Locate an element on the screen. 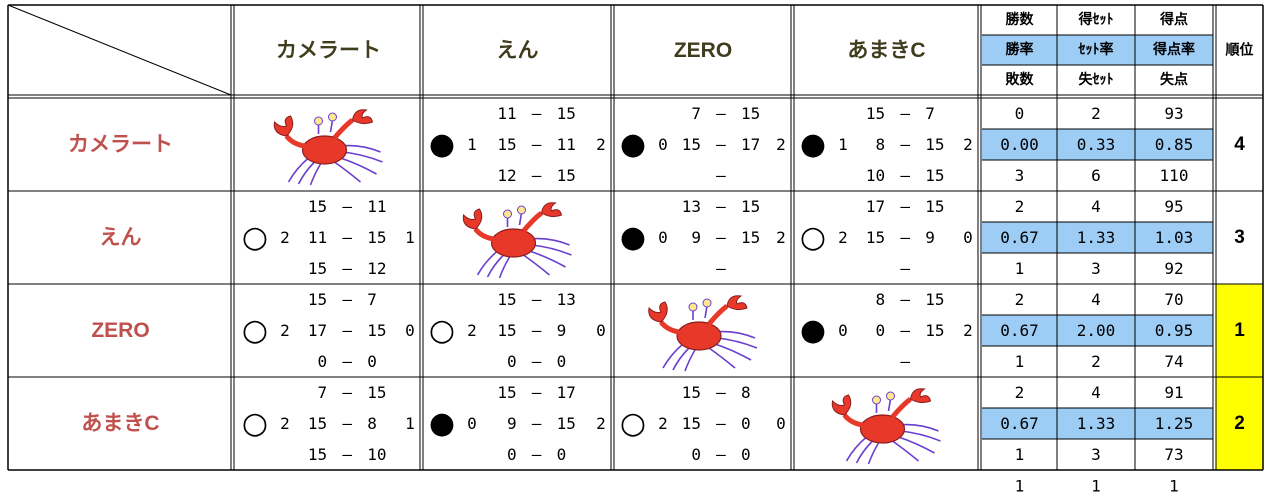  rank-bg is located at coordinates (1239, 330).